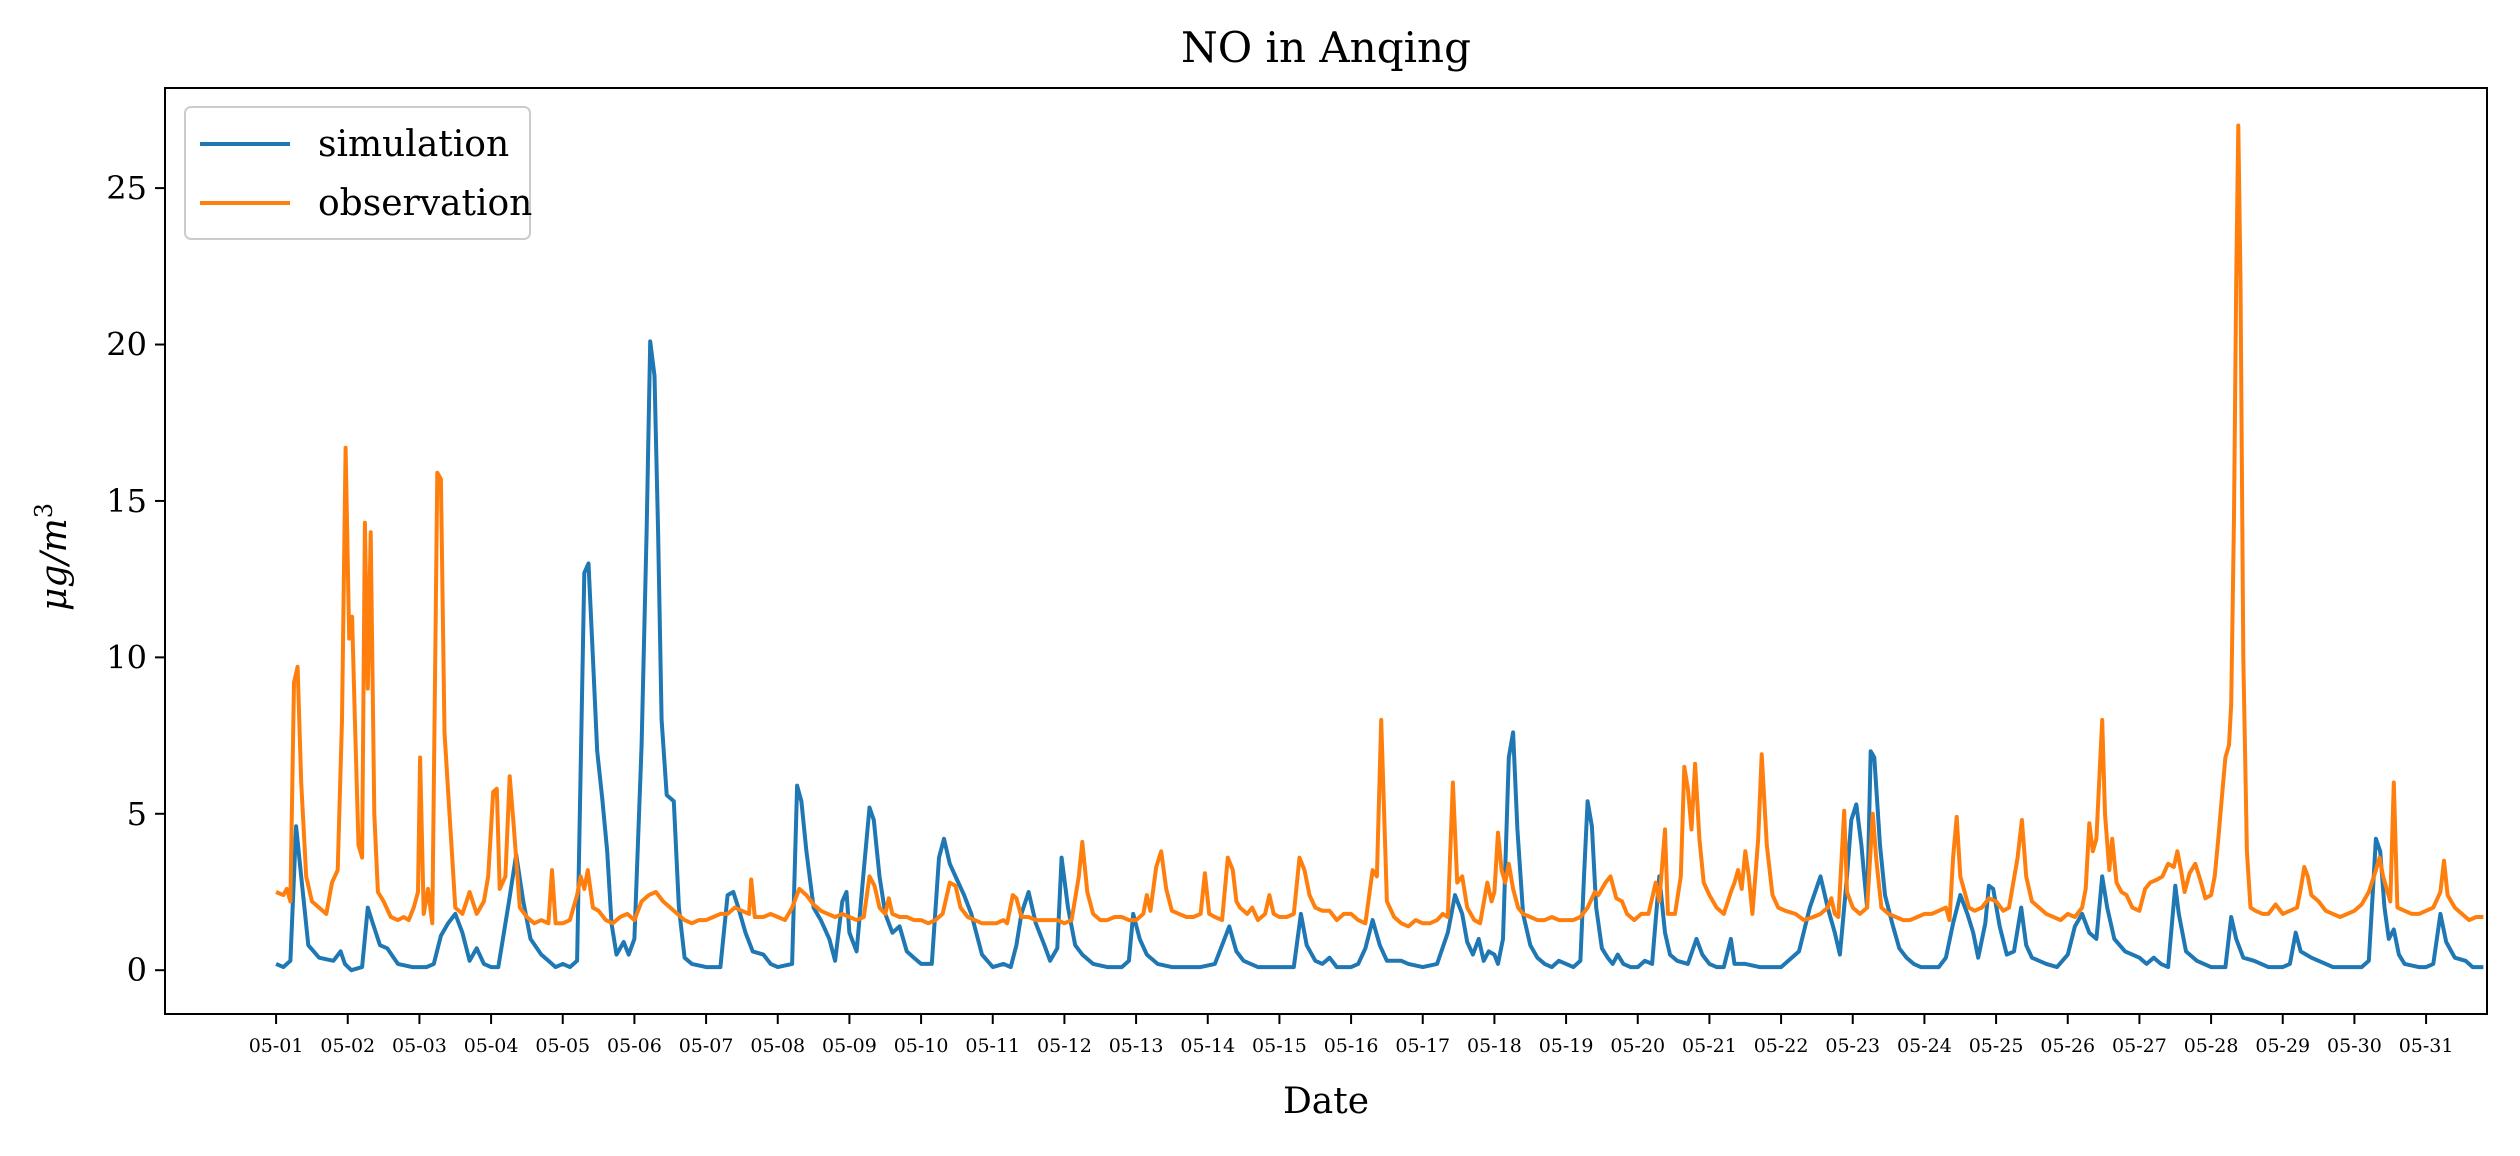  I want to click on y-tick-label: 25, so click(126, 188).